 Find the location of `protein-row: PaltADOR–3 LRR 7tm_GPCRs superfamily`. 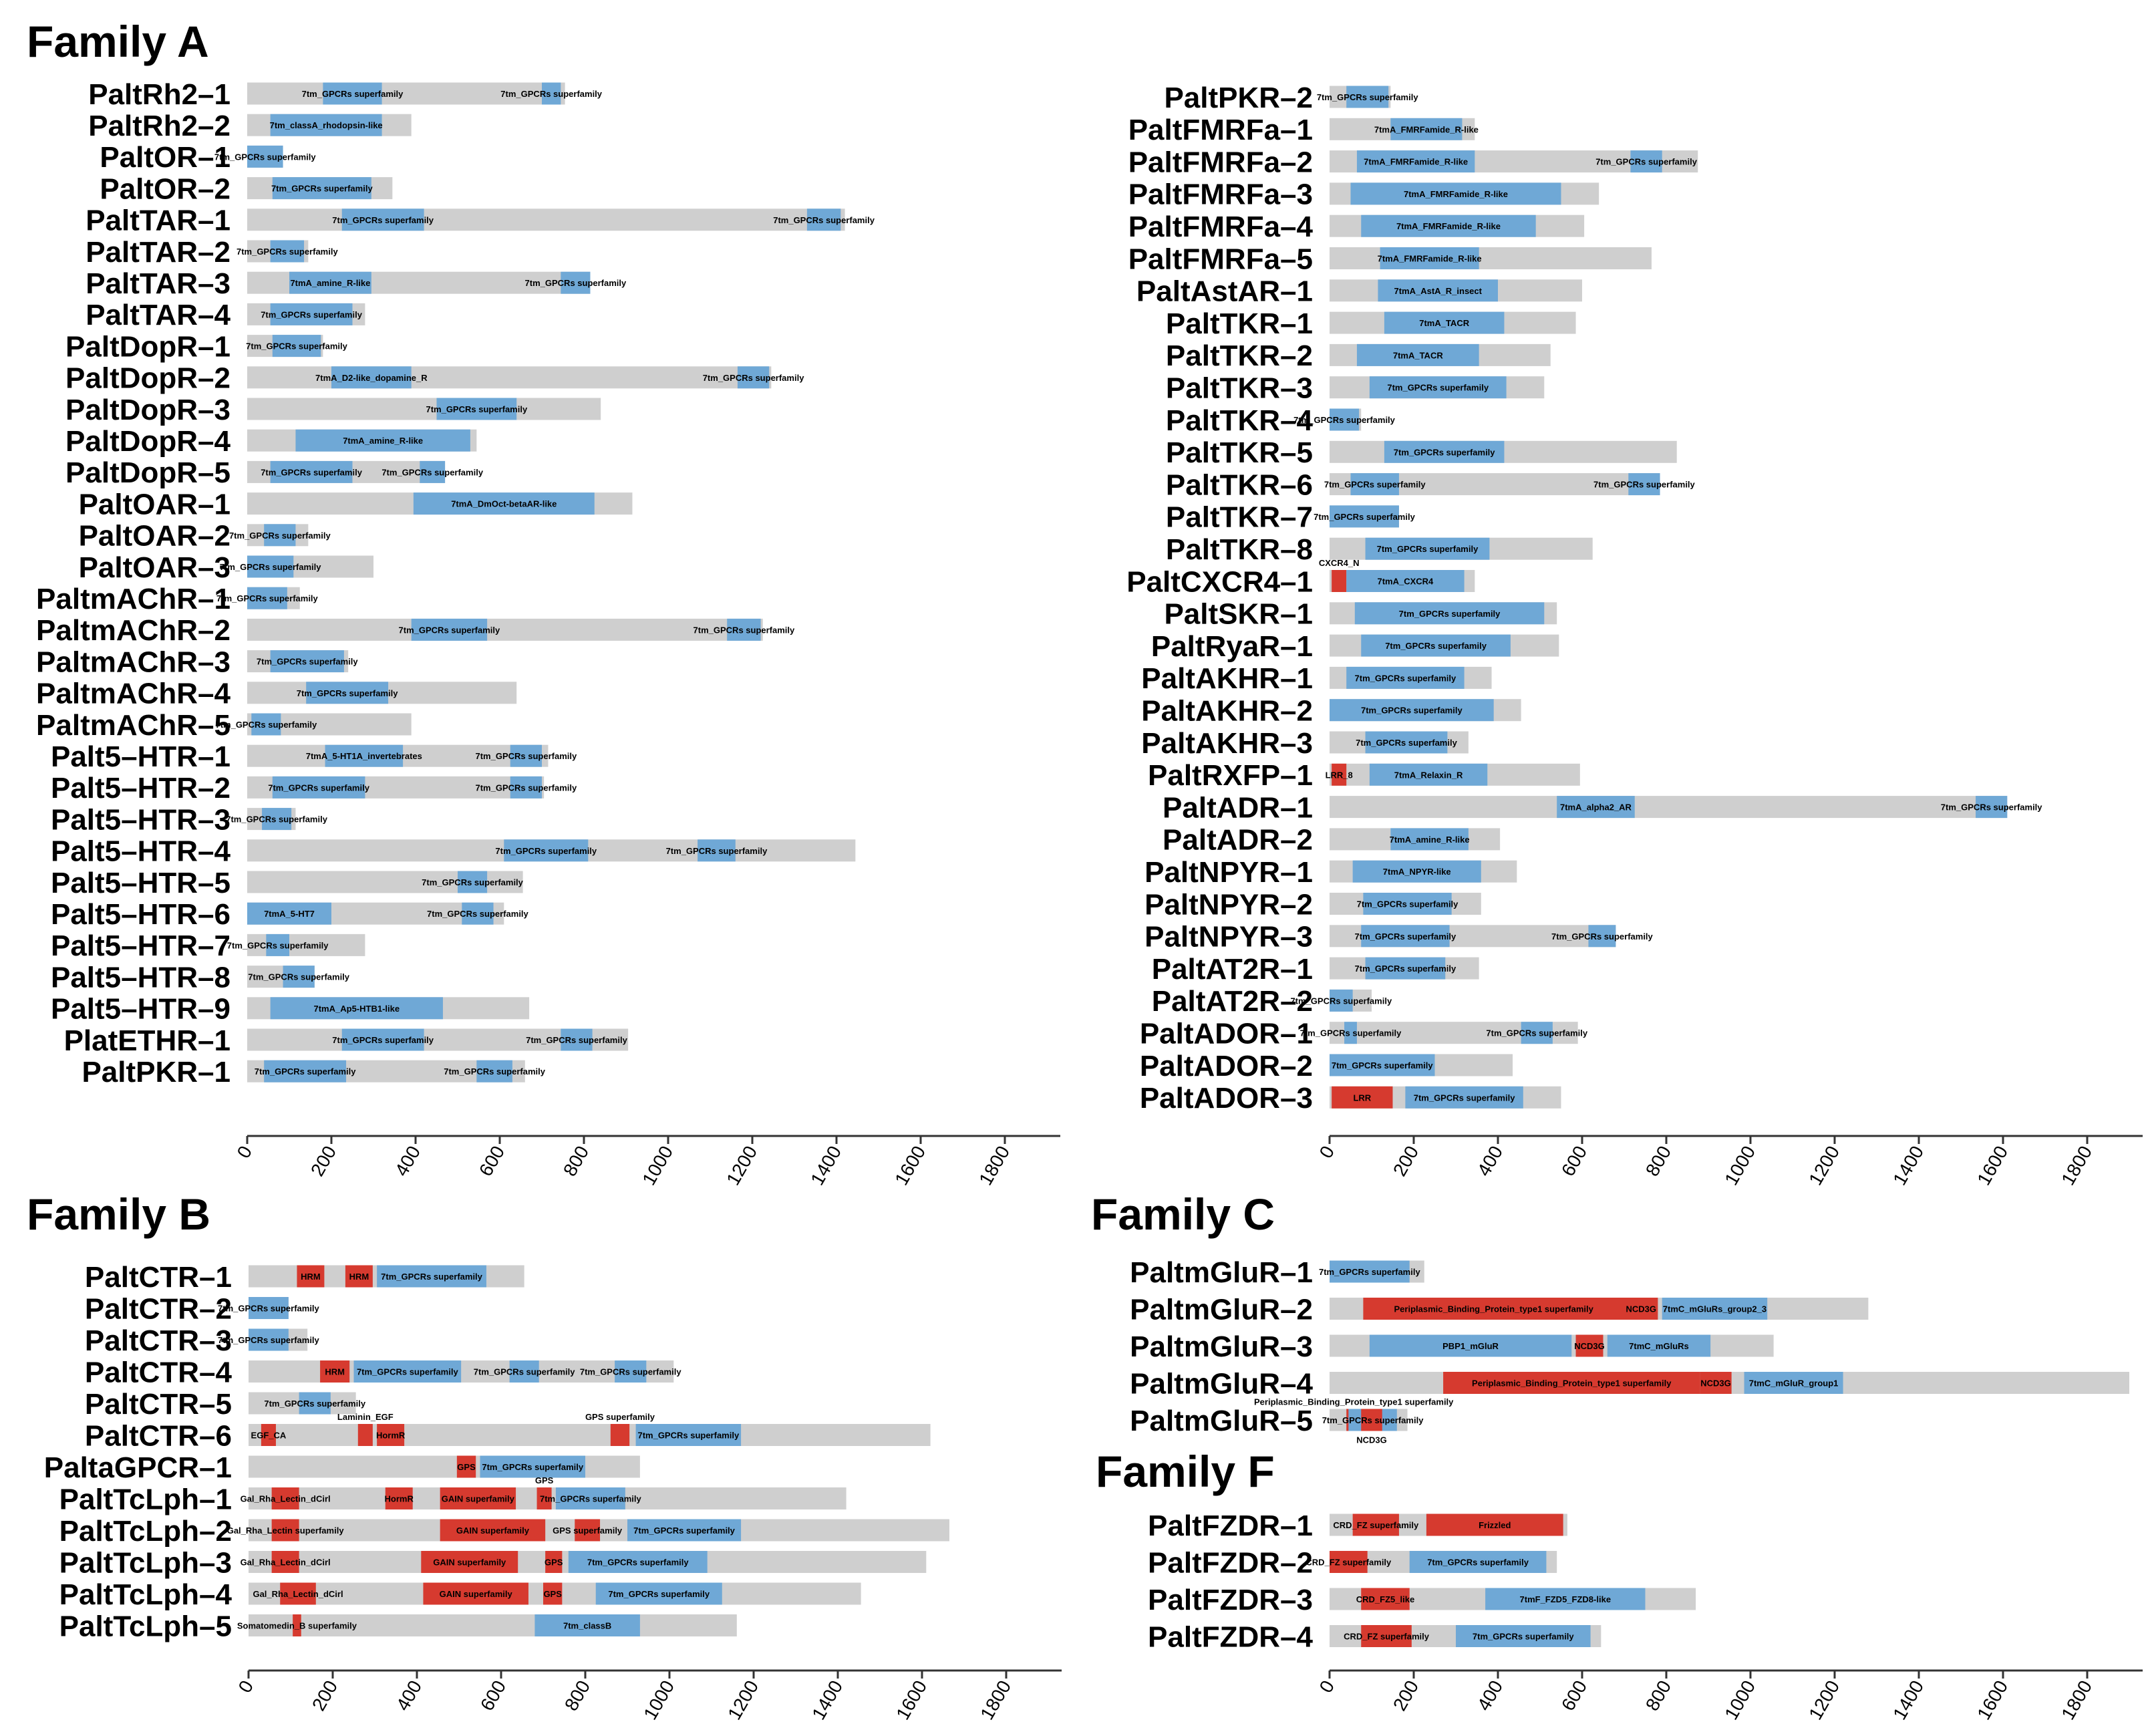

protein-row: PaltADOR–3 LRR 7tm_GPCRs superfamily is located at coordinates (1350, 1098).